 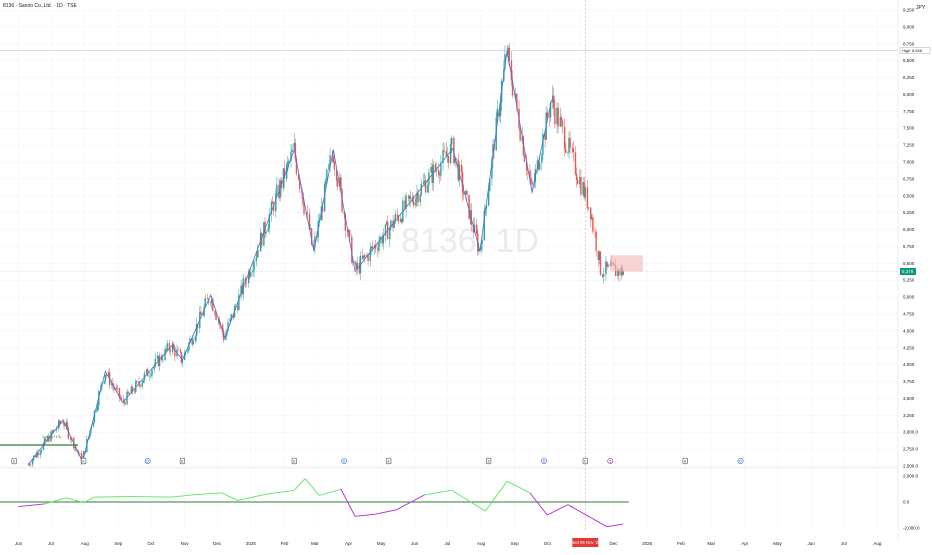 What do you see at coordinates (906, 50) in the screenshot?
I see `high-badge-label: High` at bounding box center [906, 50].